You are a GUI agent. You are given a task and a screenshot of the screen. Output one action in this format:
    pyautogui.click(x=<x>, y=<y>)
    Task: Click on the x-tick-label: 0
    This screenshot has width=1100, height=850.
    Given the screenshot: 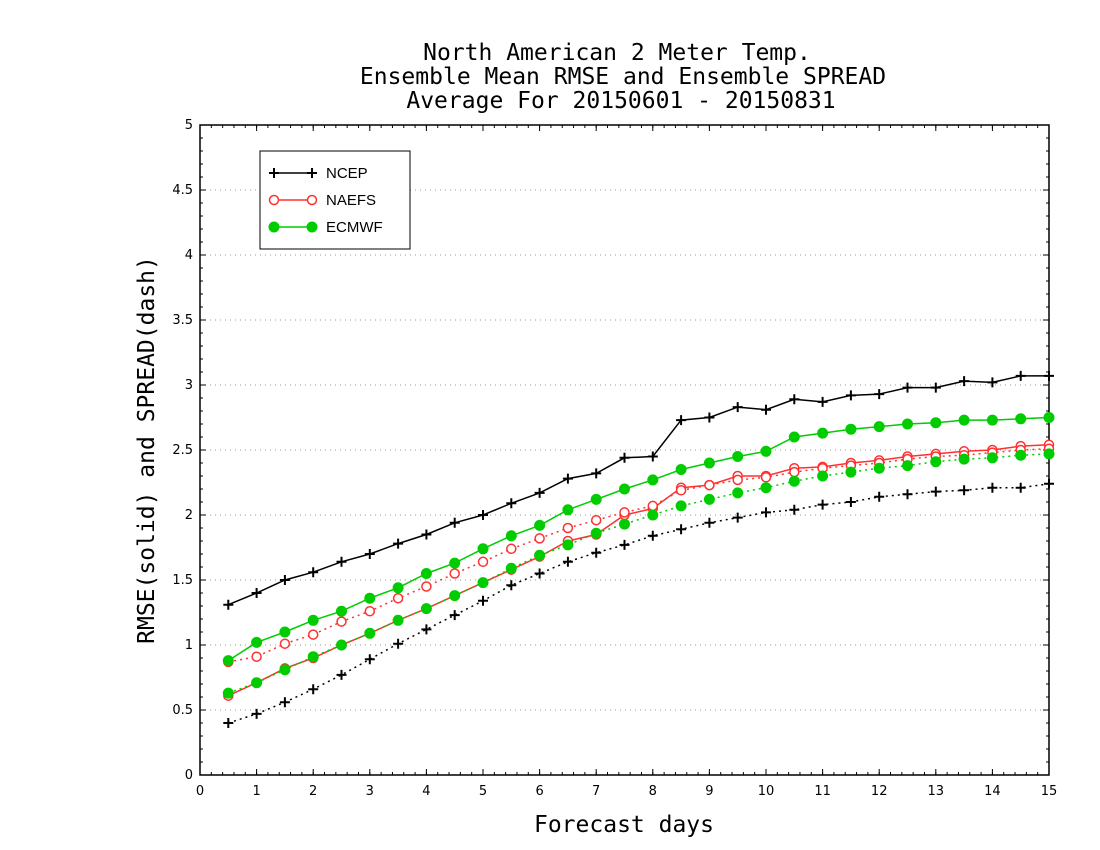 What is the action you would take?
    pyautogui.click(x=200, y=791)
    